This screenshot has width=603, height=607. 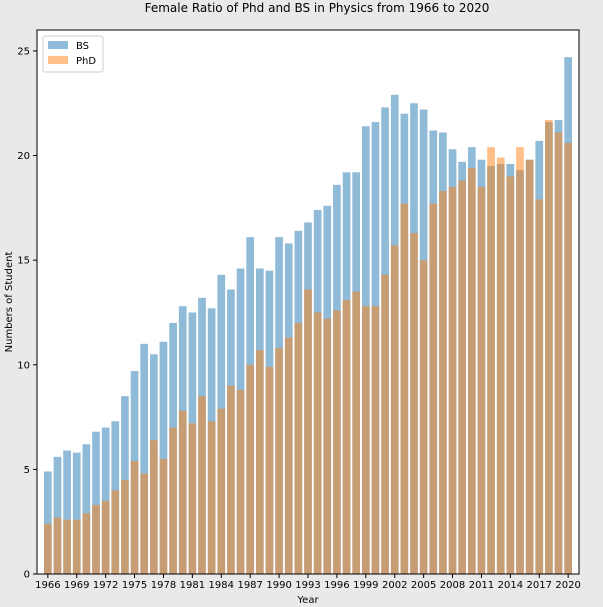 What do you see at coordinates (307, 600) in the screenshot?
I see `x-axis-label: Year` at bounding box center [307, 600].